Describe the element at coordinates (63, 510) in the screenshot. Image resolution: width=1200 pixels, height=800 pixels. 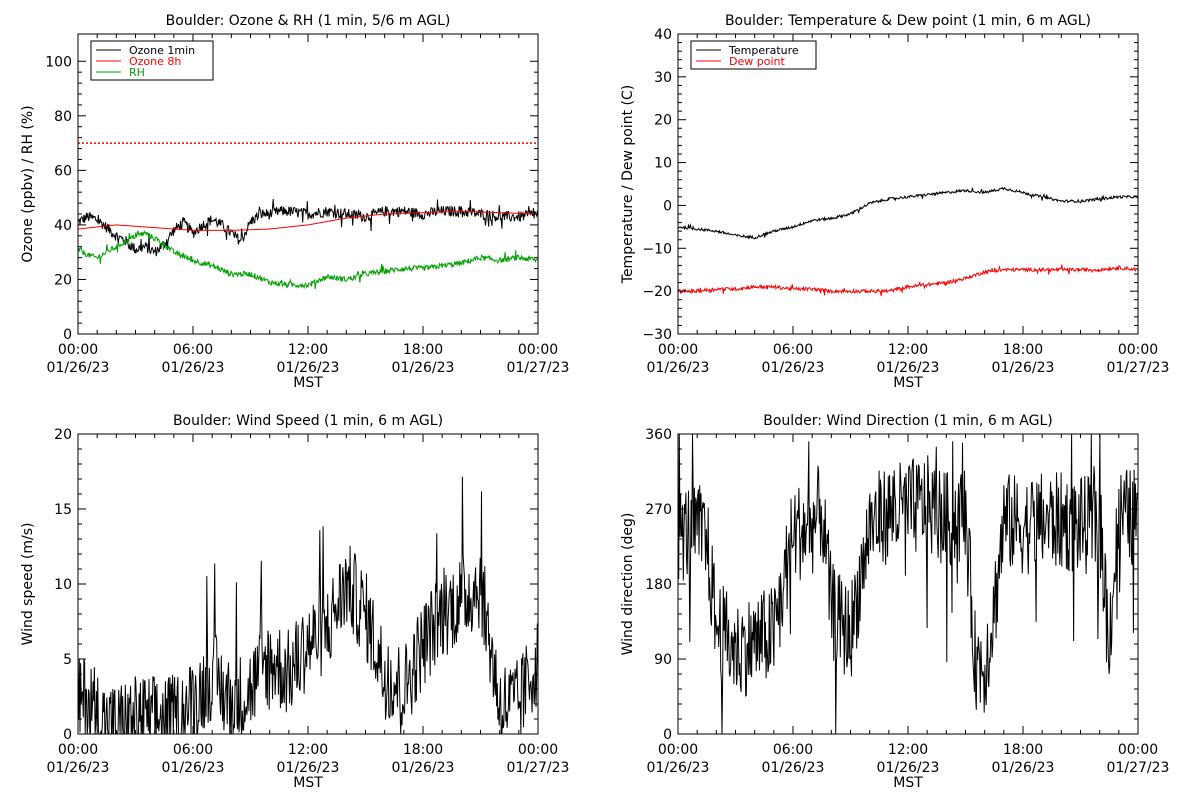
I see `y-tick-label: 15` at that location.